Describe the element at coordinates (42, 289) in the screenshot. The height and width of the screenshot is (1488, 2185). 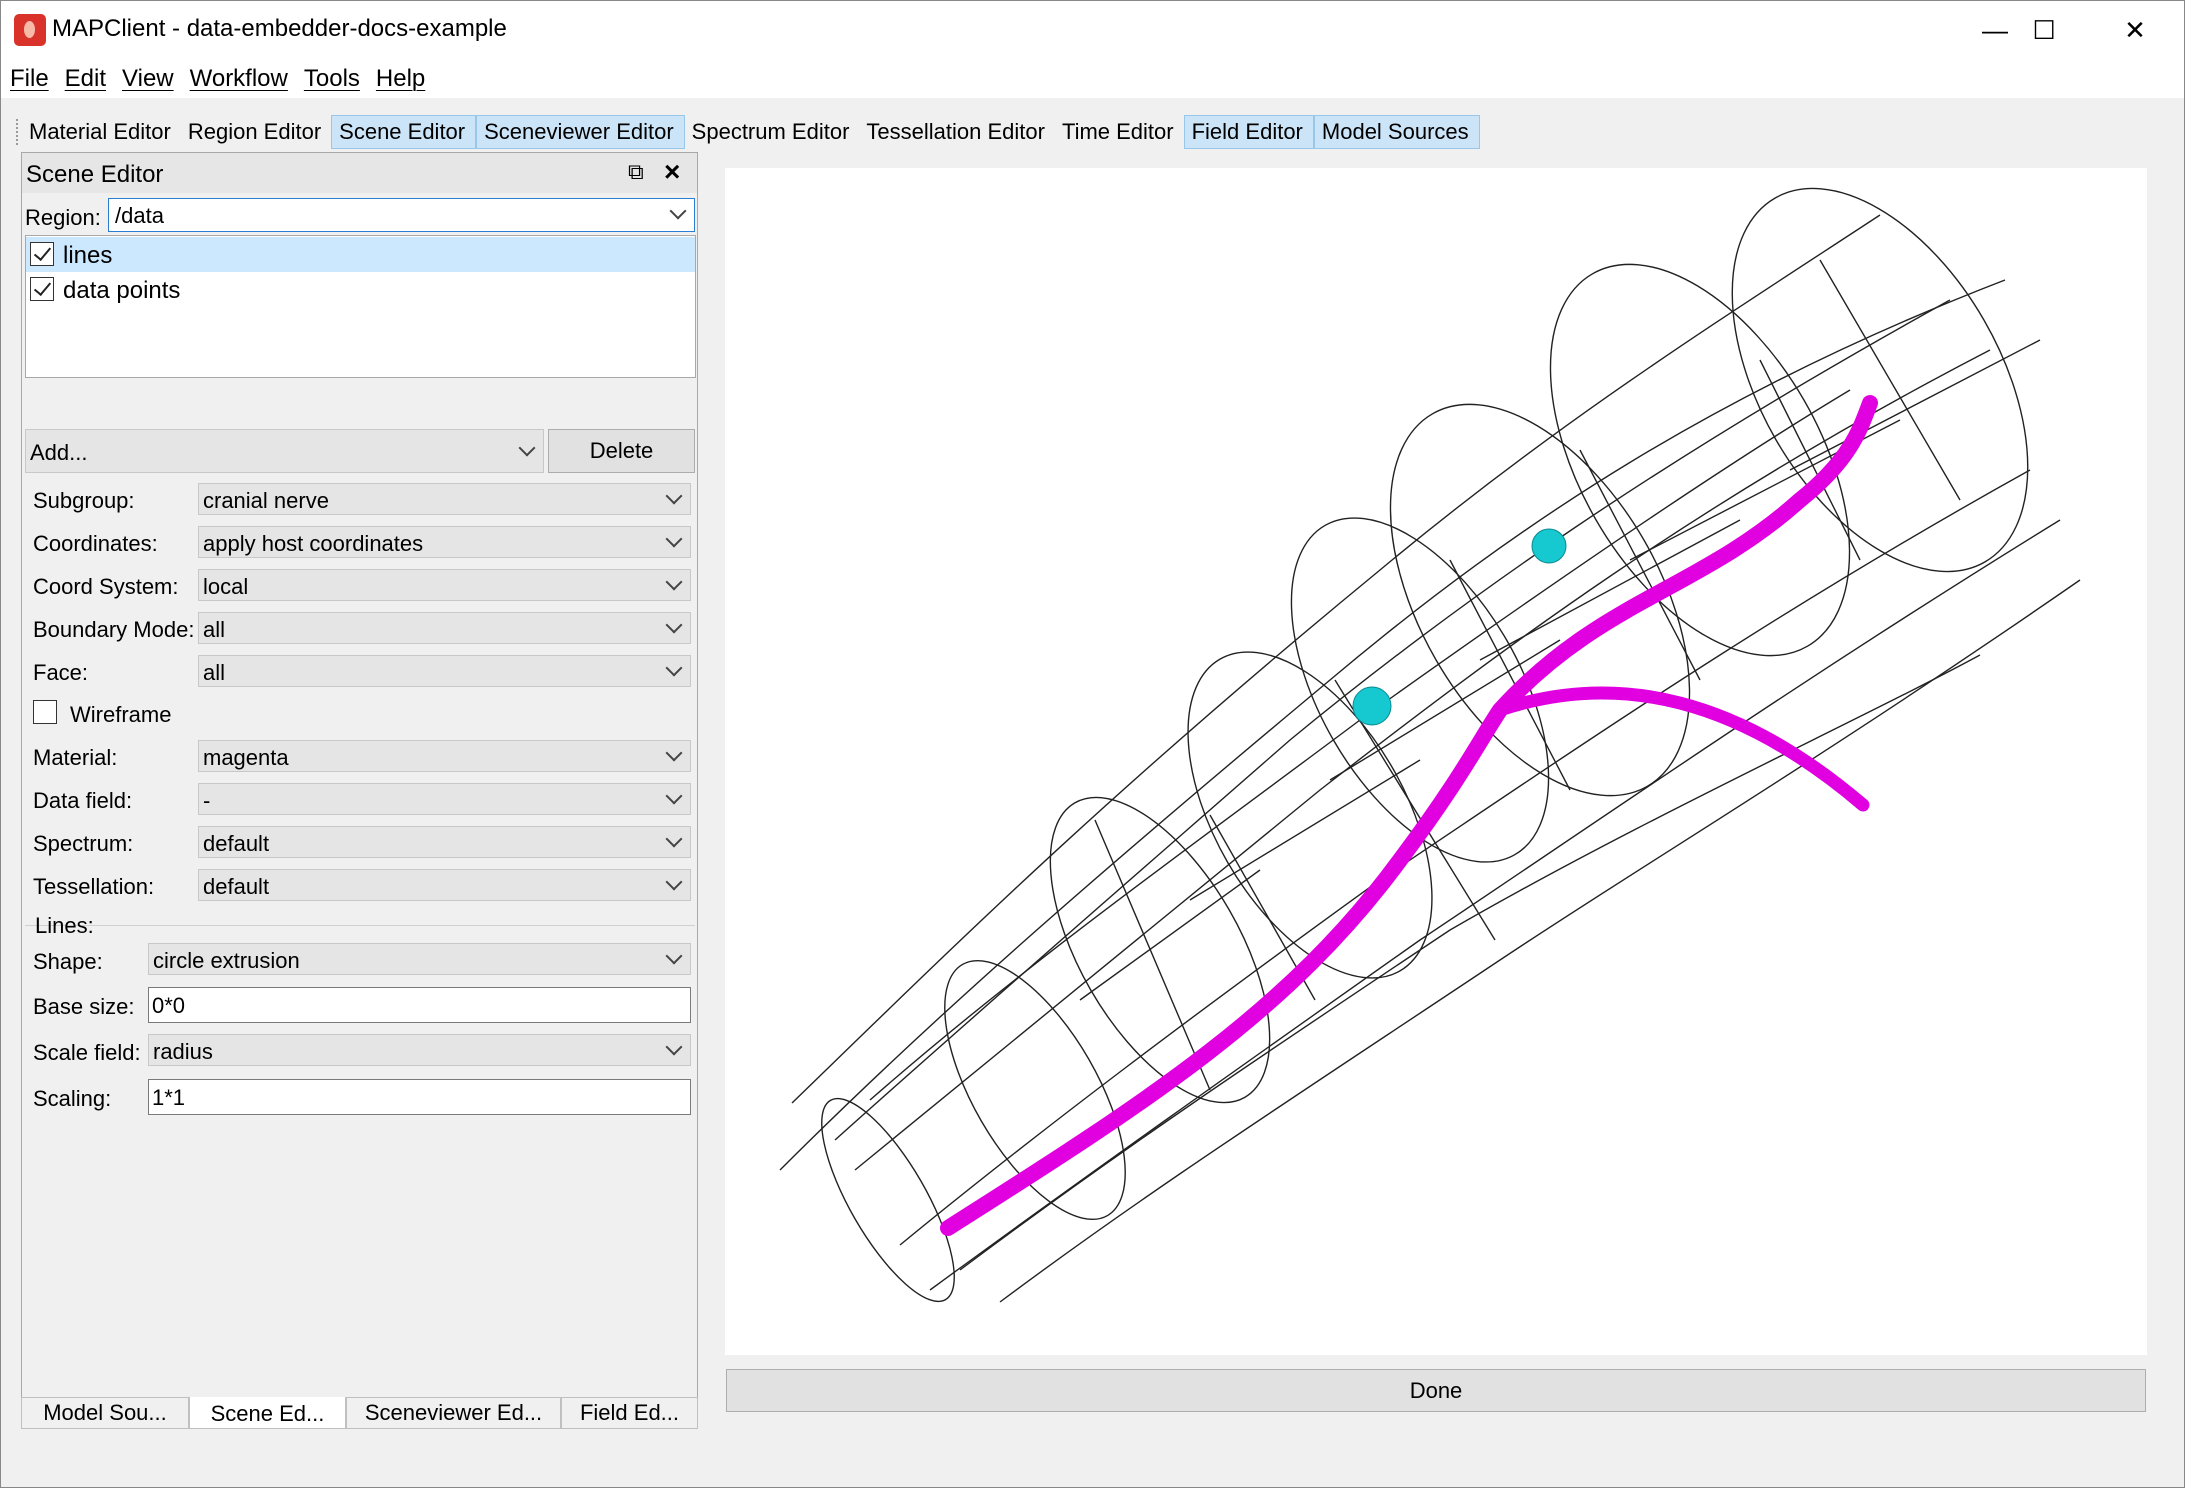
I see `data-points-visibility-checkbox` at that location.